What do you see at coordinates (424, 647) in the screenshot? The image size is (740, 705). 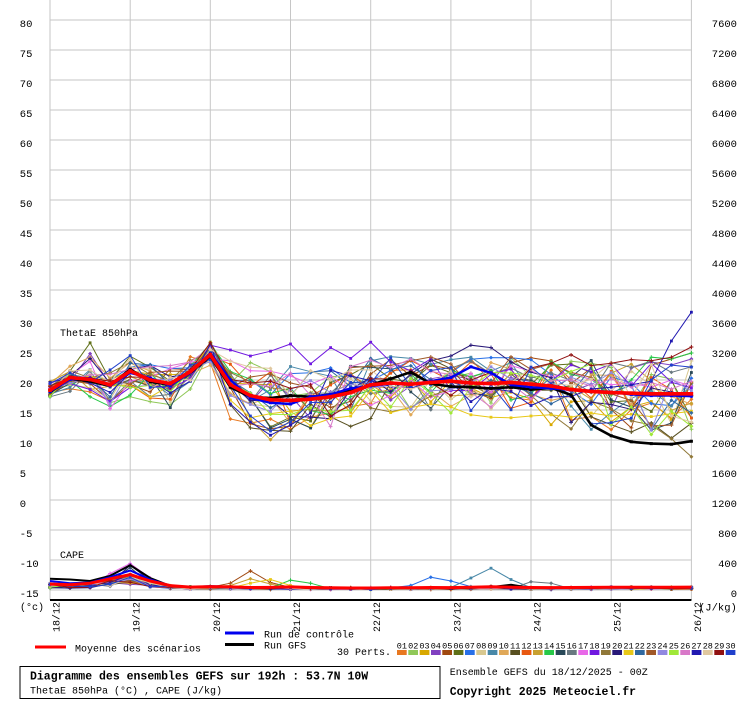 I see `svg-text: 03` at bounding box center [424, 647].